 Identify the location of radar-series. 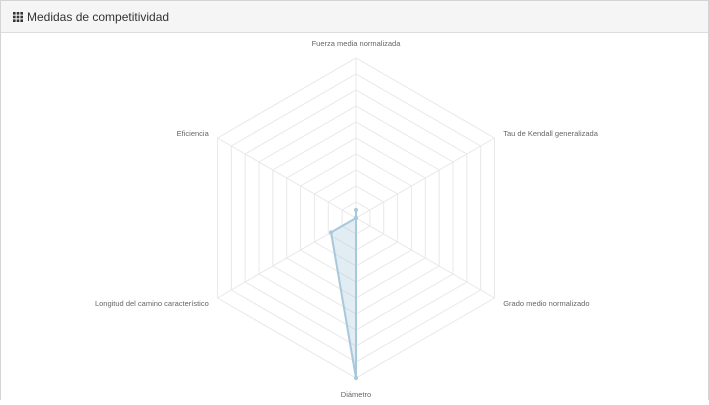
(343, 294).